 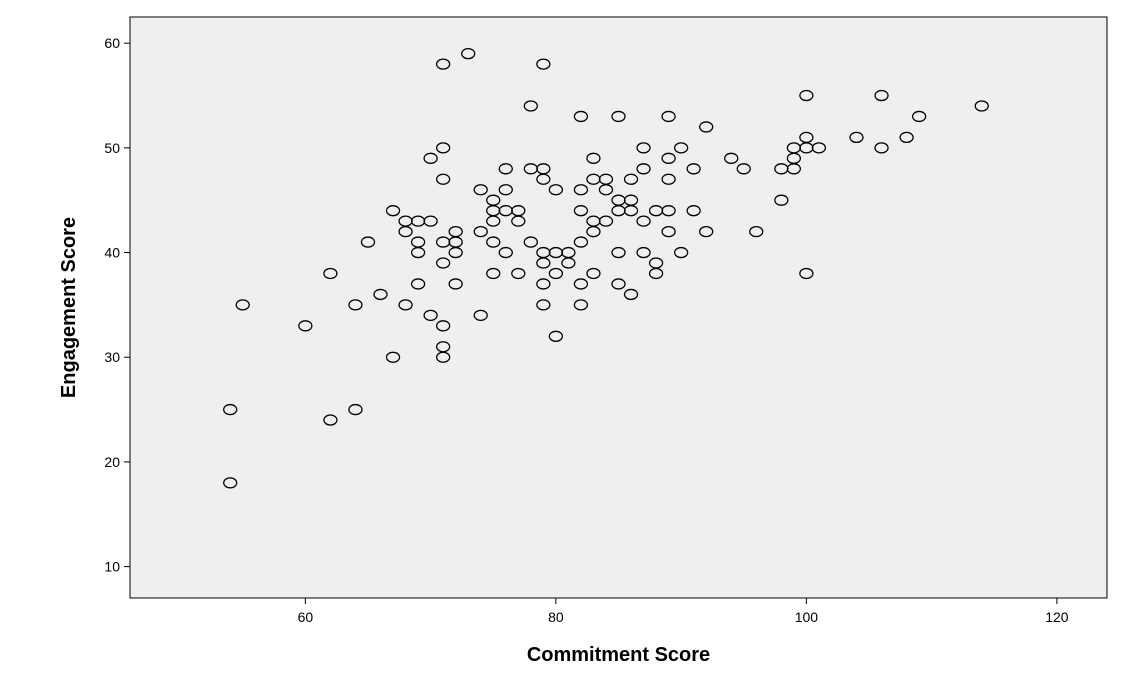 What do you see at coordinates (112, 567) in the screenshot?
I see `y-tick-label: 10` at bounding box center [112, 567].